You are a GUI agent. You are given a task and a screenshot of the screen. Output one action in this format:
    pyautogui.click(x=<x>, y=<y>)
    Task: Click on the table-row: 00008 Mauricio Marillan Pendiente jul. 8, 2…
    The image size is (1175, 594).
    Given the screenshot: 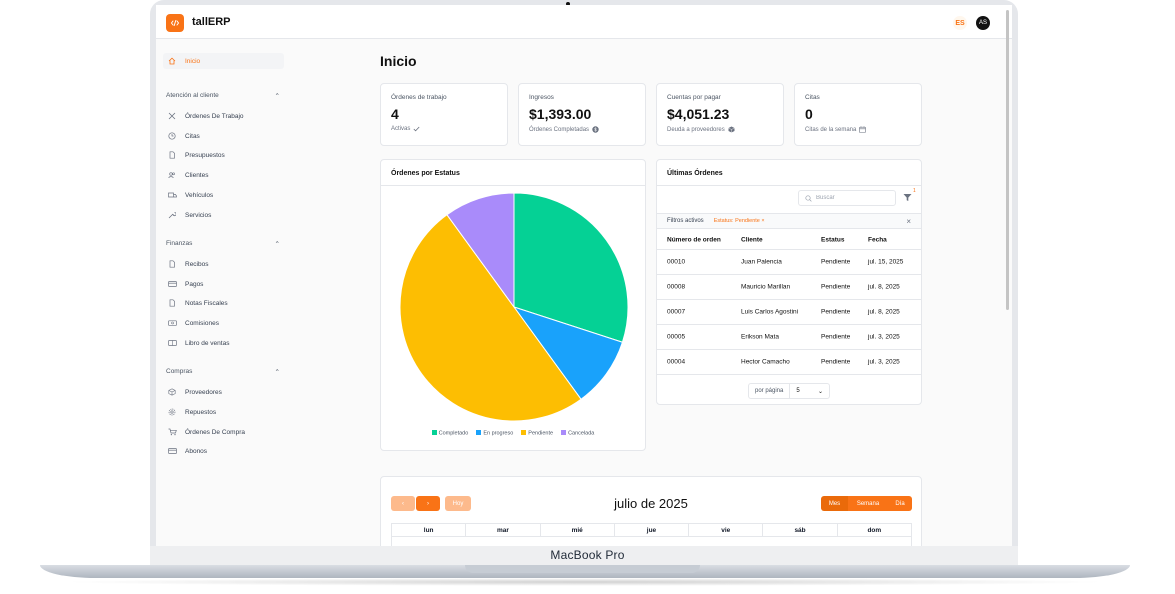 What is the action you would take?
    pyautogui.click(x=789, y=287)
    